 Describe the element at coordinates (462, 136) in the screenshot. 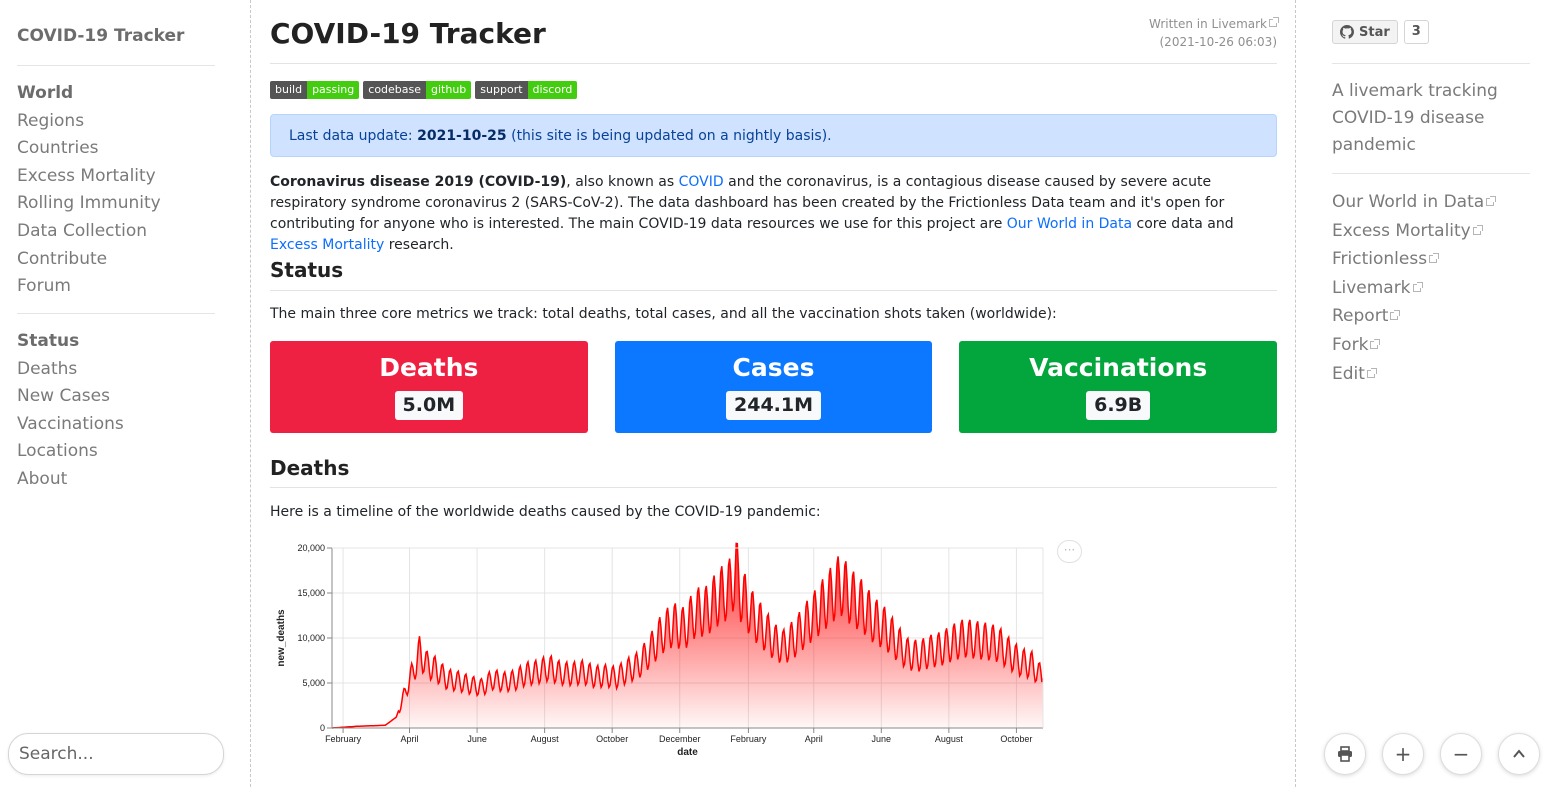

I see `alert-date: 2021-10-25` at that location.